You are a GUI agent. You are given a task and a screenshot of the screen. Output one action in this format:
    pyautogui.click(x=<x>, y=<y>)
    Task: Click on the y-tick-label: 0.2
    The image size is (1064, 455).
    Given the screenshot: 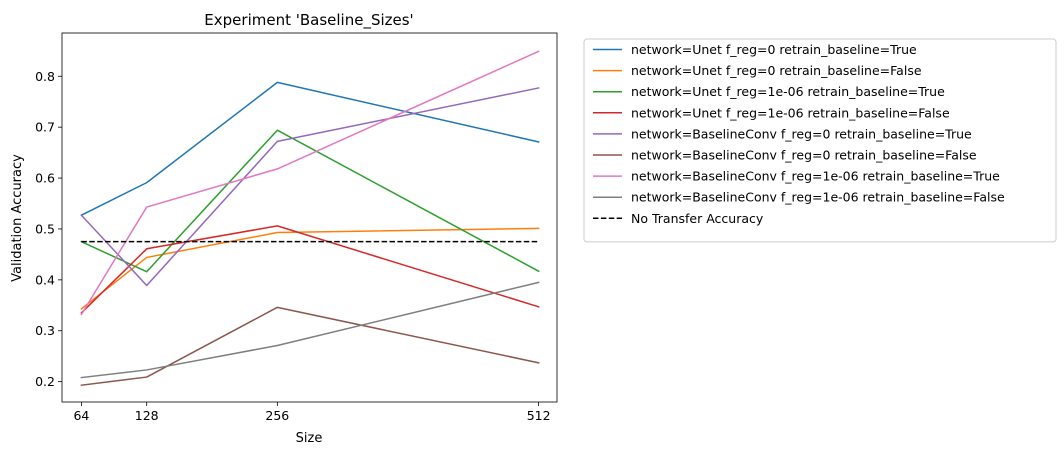 What is the action you would take?
    pyautogui.click(x=45, y=381)
    